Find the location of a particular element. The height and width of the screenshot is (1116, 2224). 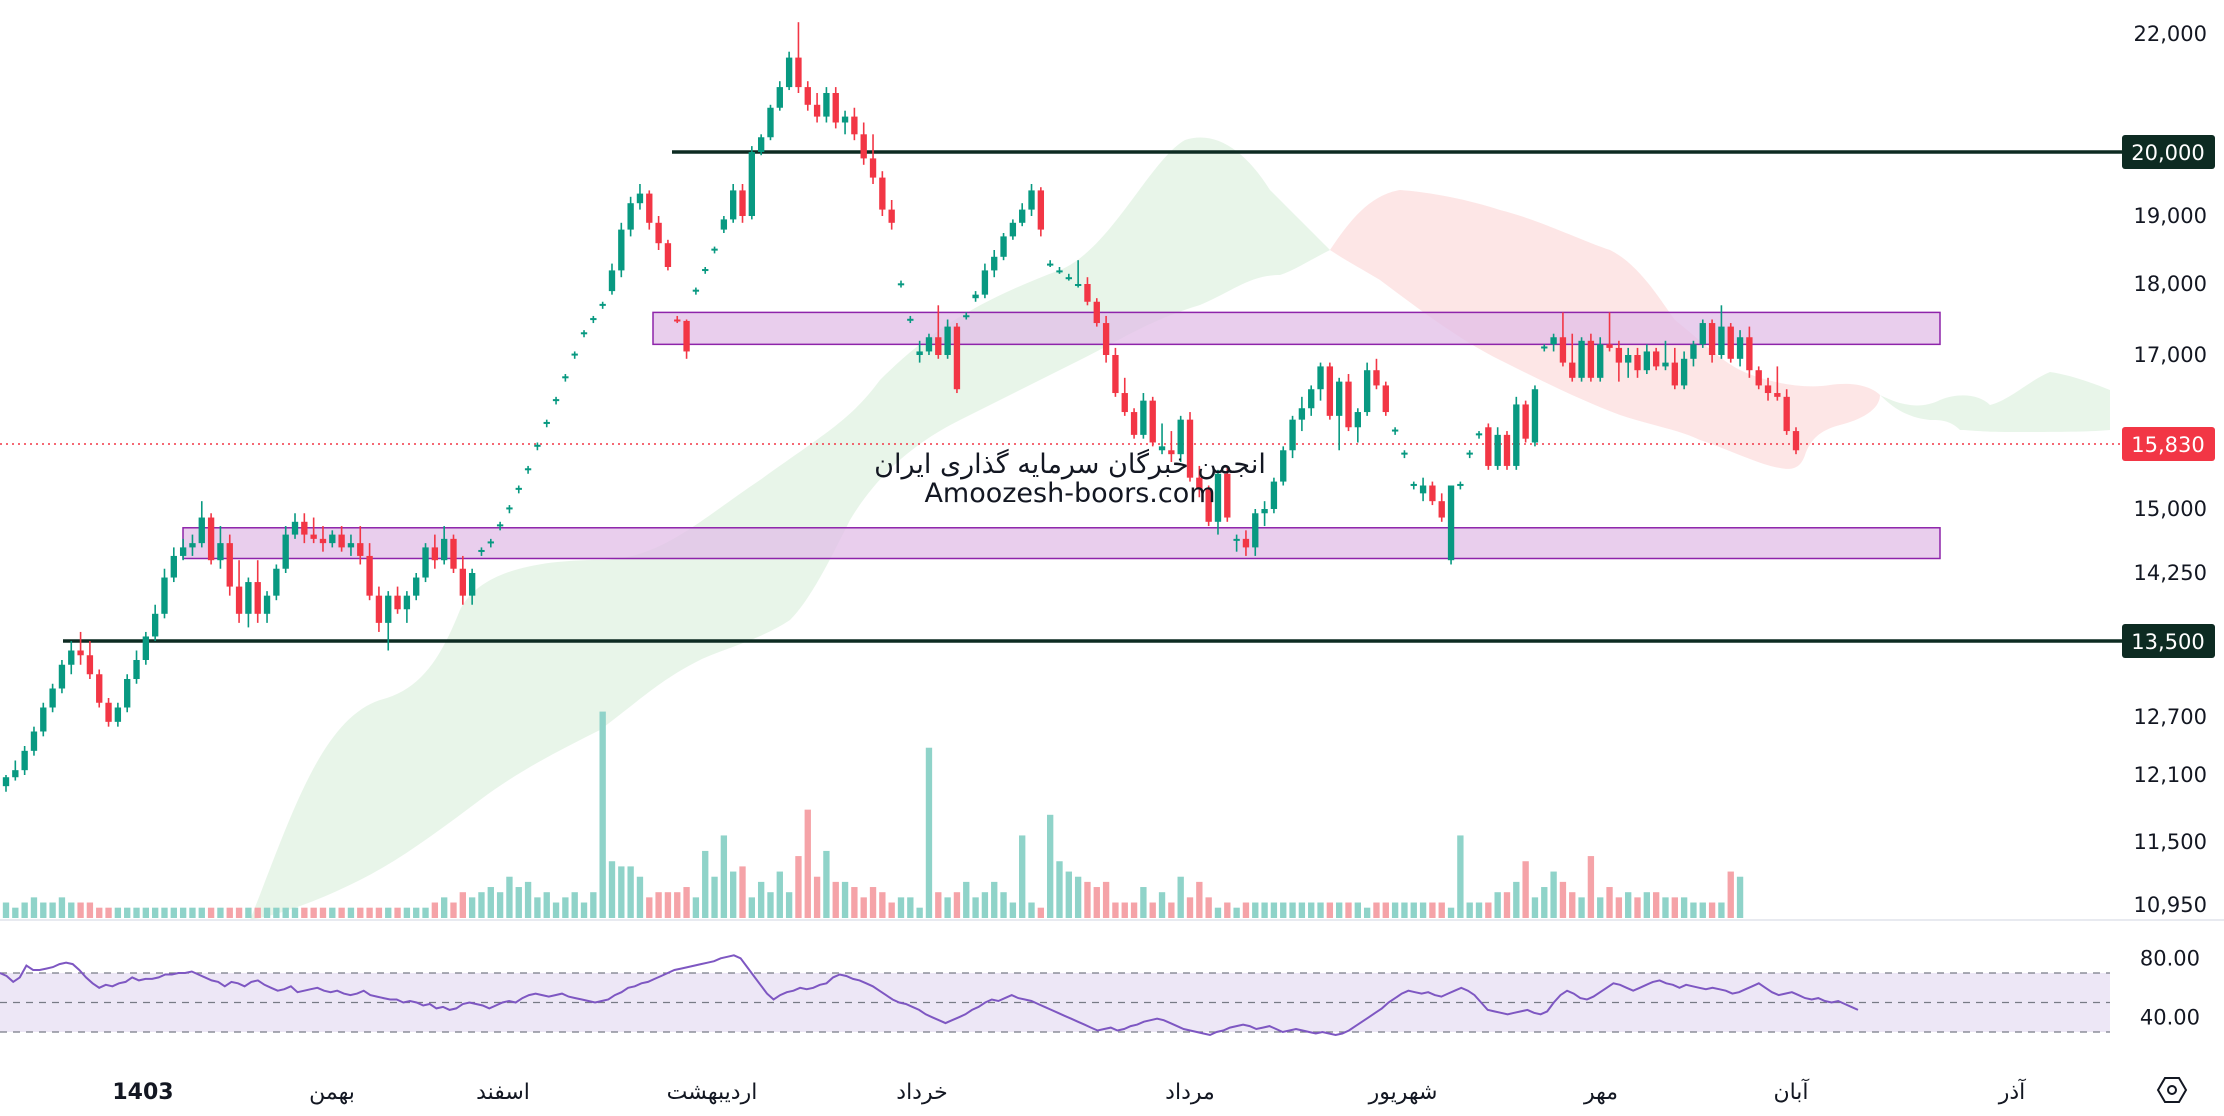

price-tick-label: 15,000 is located at coordinates (2170, 509).